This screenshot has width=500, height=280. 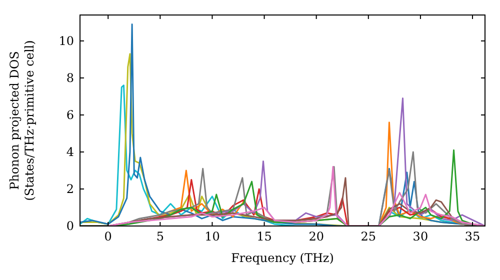 I want to click on x-tick-label: 5, so click(x=160, y=237).